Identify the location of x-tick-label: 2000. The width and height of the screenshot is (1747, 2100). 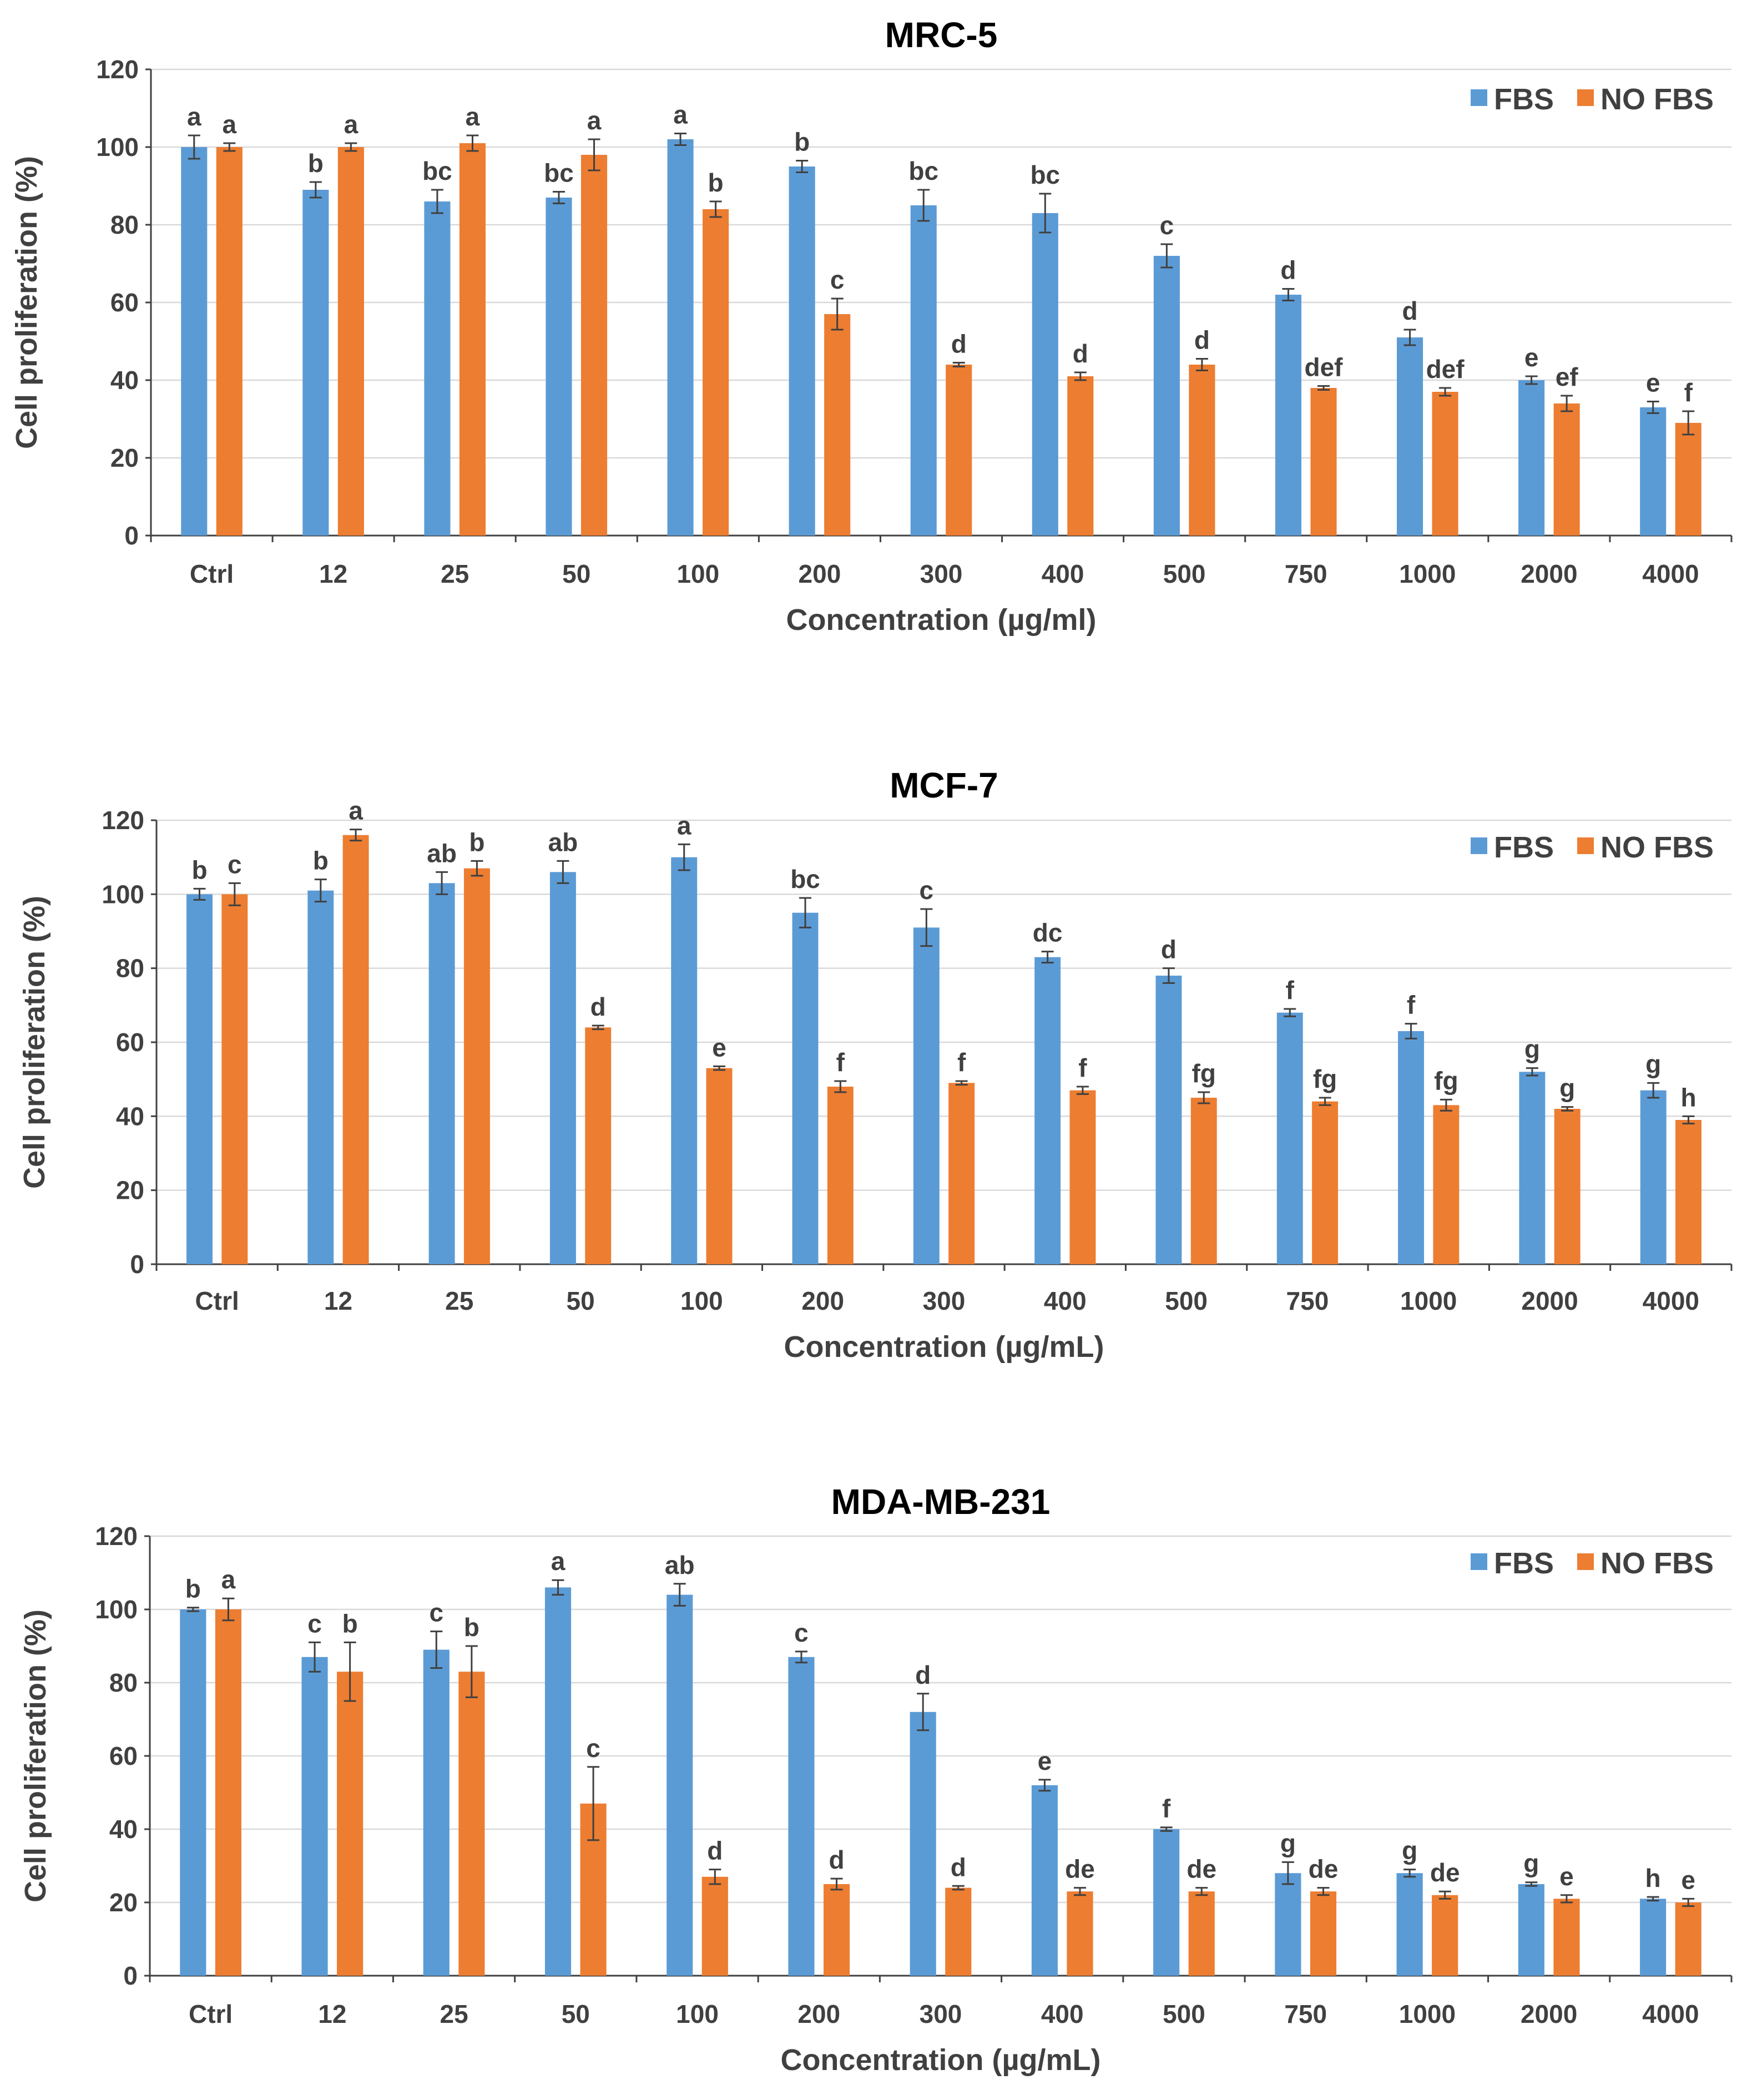
(1549, 1300).